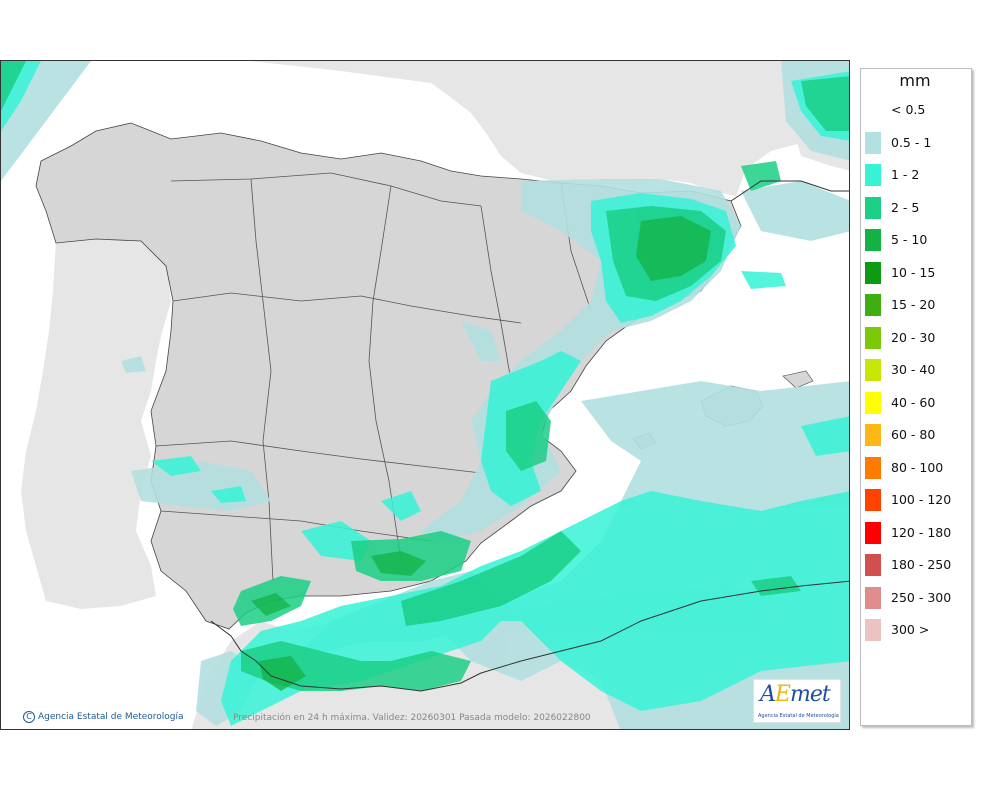 The height and width of the screenshot is (790, 1000). I want to click on legend-item: 250 - 300, so click(917, 597).